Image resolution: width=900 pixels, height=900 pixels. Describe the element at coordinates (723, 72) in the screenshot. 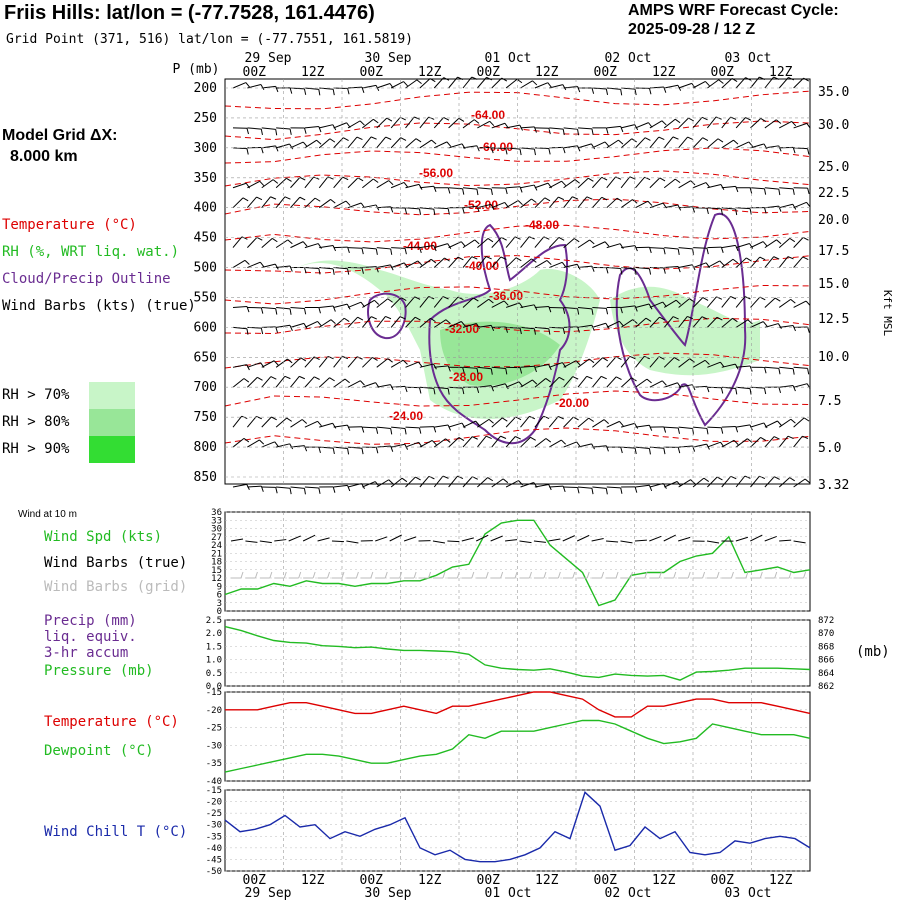

I see `time-tick-label: 00Z` at that location.